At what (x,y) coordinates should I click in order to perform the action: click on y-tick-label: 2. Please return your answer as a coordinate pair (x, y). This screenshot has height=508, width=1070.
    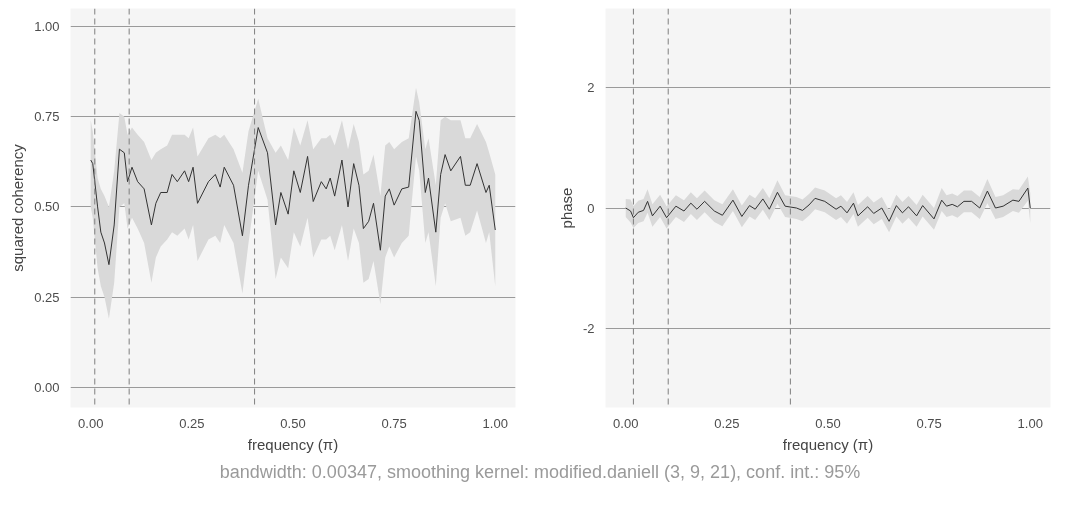
    Looking at the image, I should click on (591, 87).